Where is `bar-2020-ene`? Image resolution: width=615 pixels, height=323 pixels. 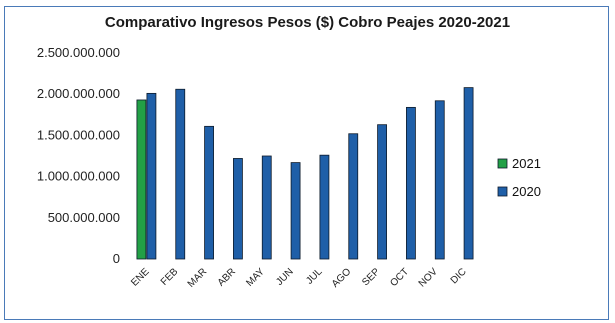
bar-2020-ene is located at coordinates (151, 176).